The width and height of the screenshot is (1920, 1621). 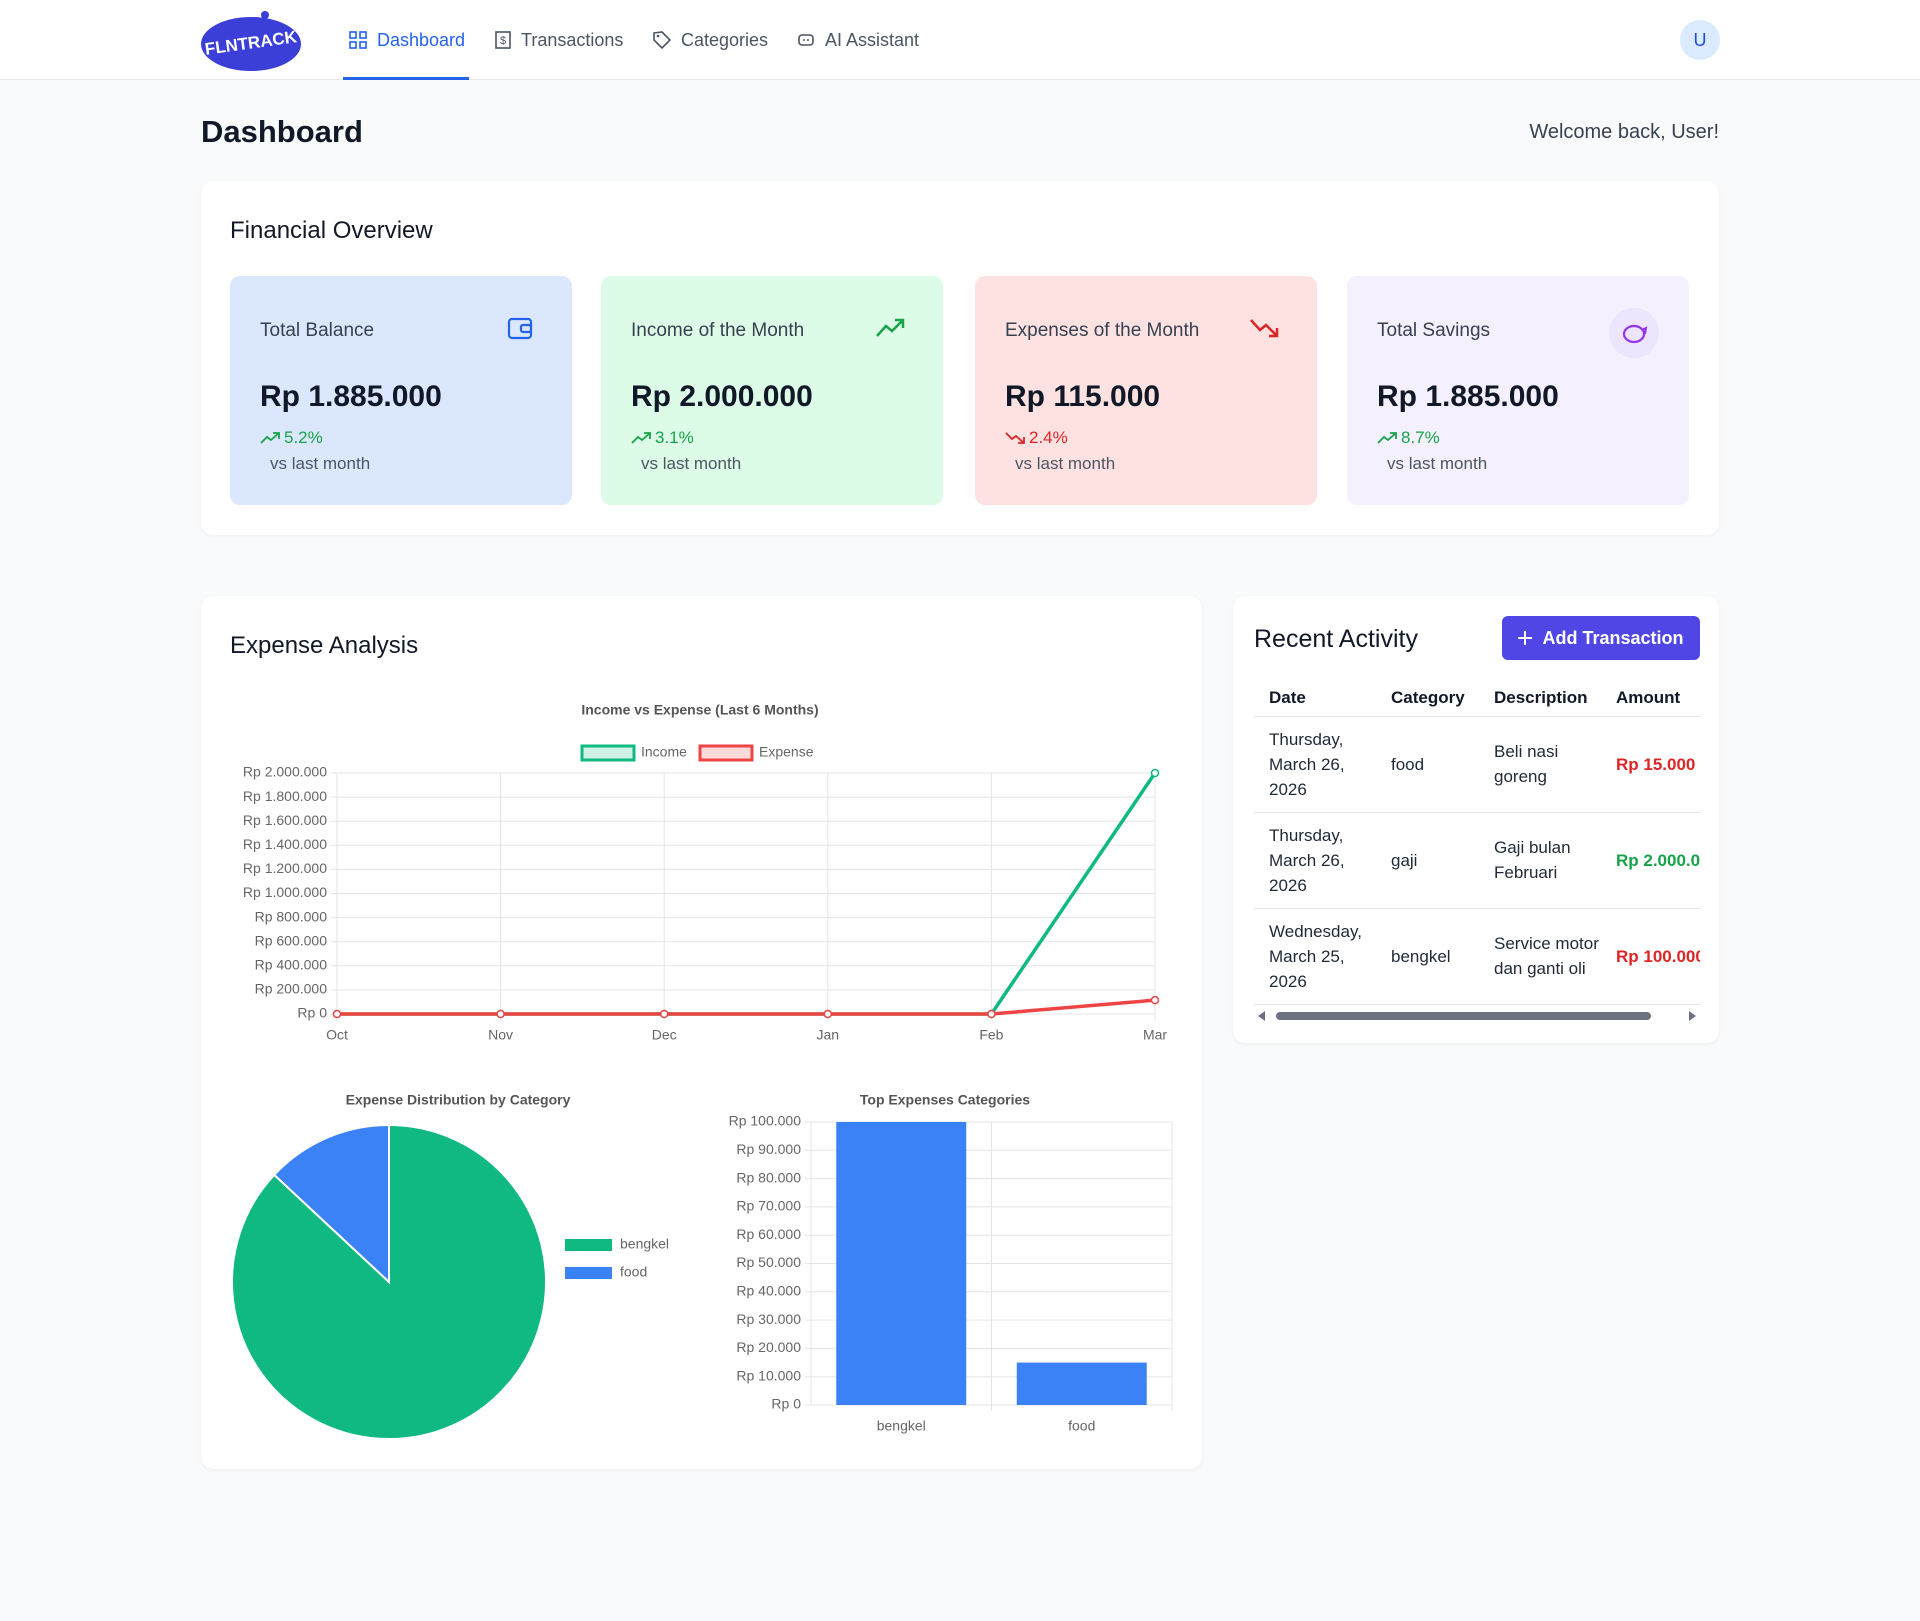 What do you see at coordinates (746, 1007) in the screenshot?
I see `line-series` at bounding box center [746, 1007].